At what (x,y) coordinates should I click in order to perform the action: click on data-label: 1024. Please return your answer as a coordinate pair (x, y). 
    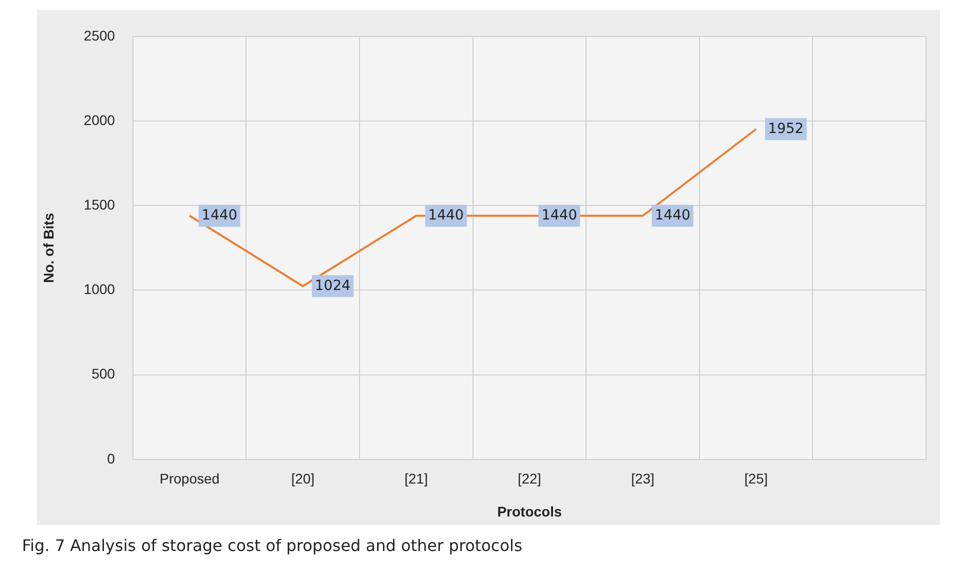
    Looking at the image, I should click on (332, 286).